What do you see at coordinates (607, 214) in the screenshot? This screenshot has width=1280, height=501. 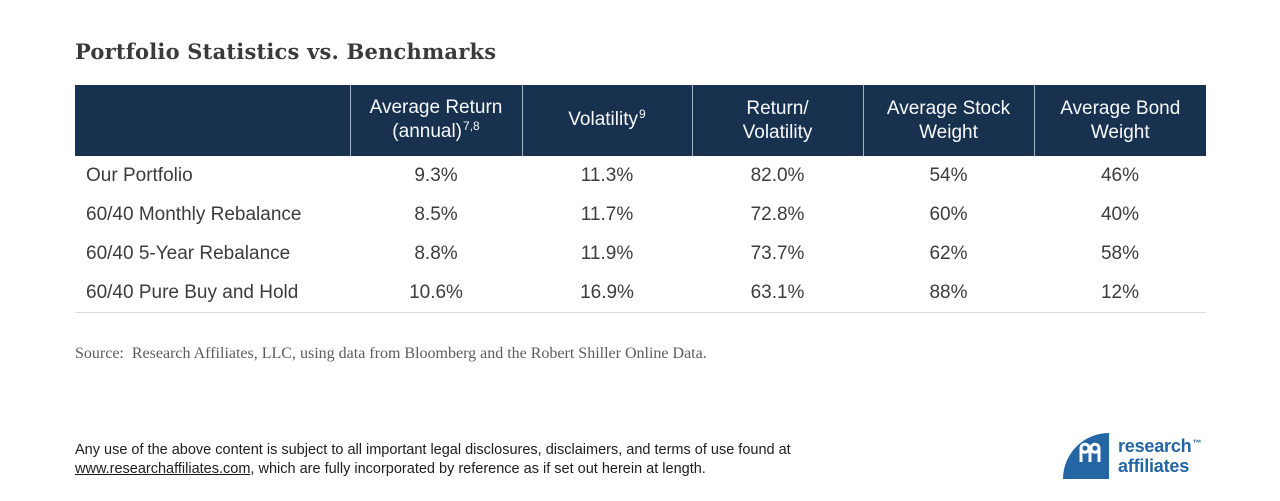 I see `cell-volatility: 11.7%` at bounding box center [607, 214].